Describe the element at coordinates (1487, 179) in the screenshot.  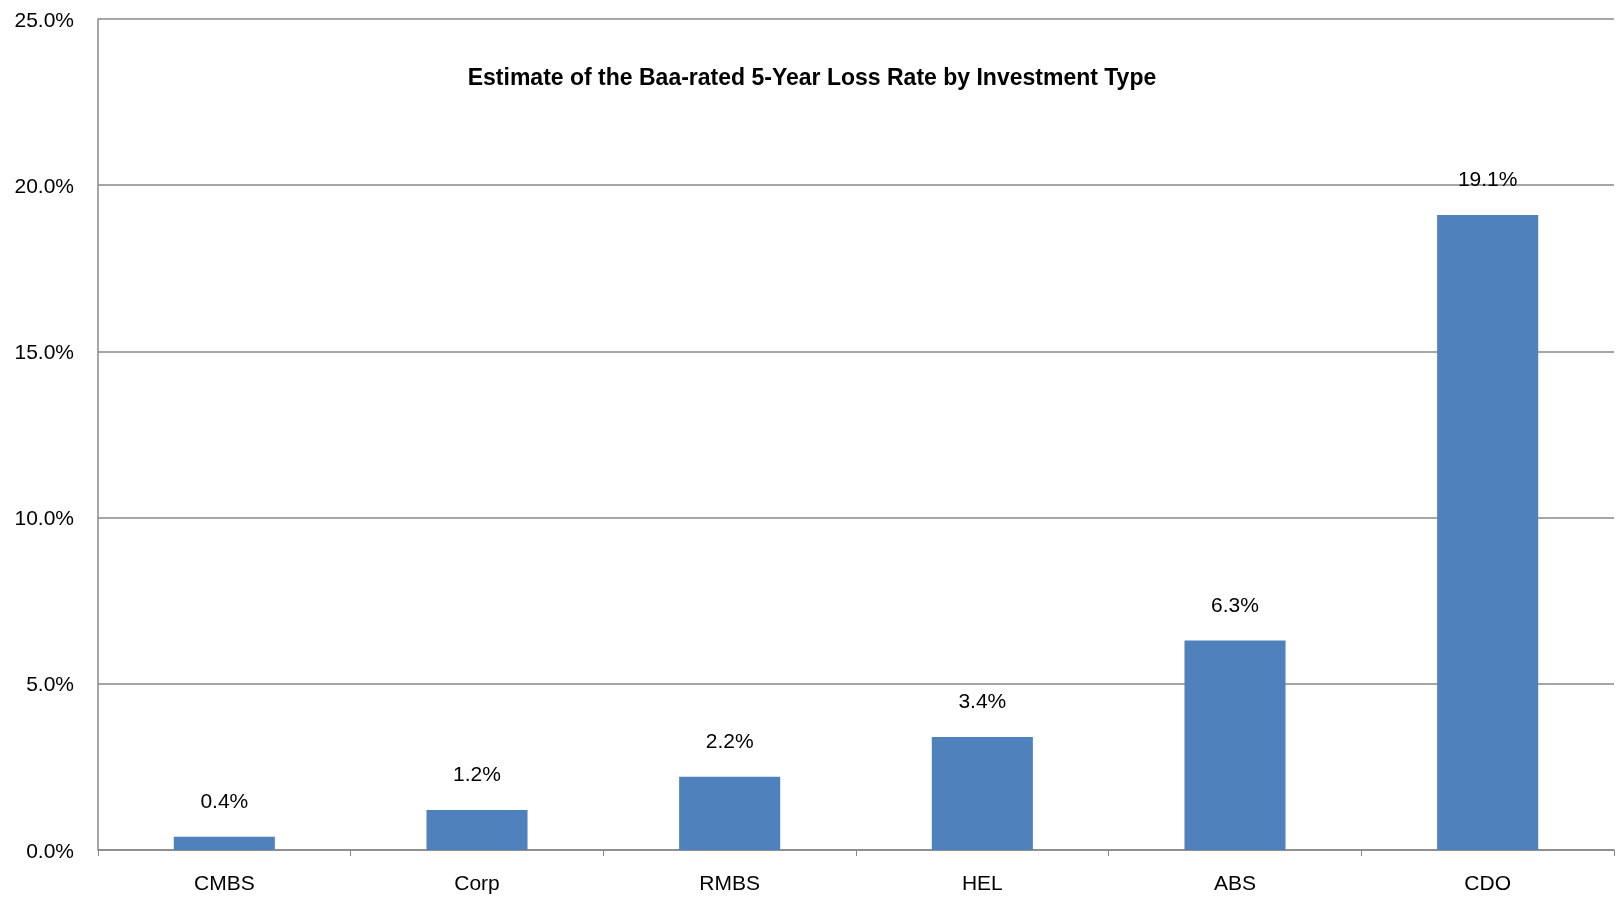
I see `data-label: 19.1%` at that location.